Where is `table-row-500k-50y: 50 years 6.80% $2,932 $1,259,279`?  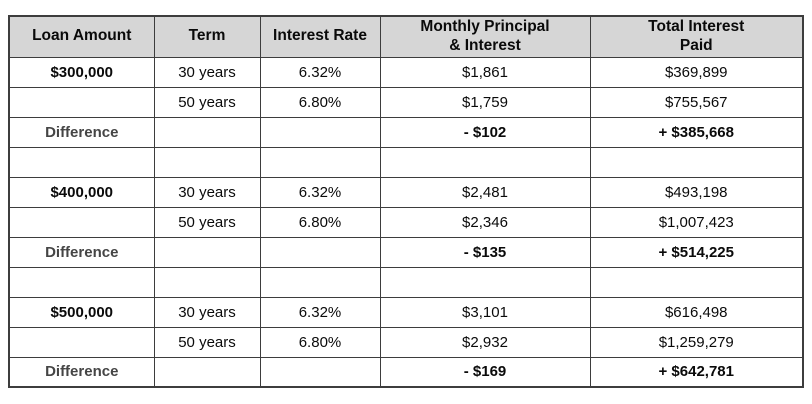
table-row-500k-50y: 50 years 6.80% $2,932 $1,259,279 is located at coordinates (406, 342).